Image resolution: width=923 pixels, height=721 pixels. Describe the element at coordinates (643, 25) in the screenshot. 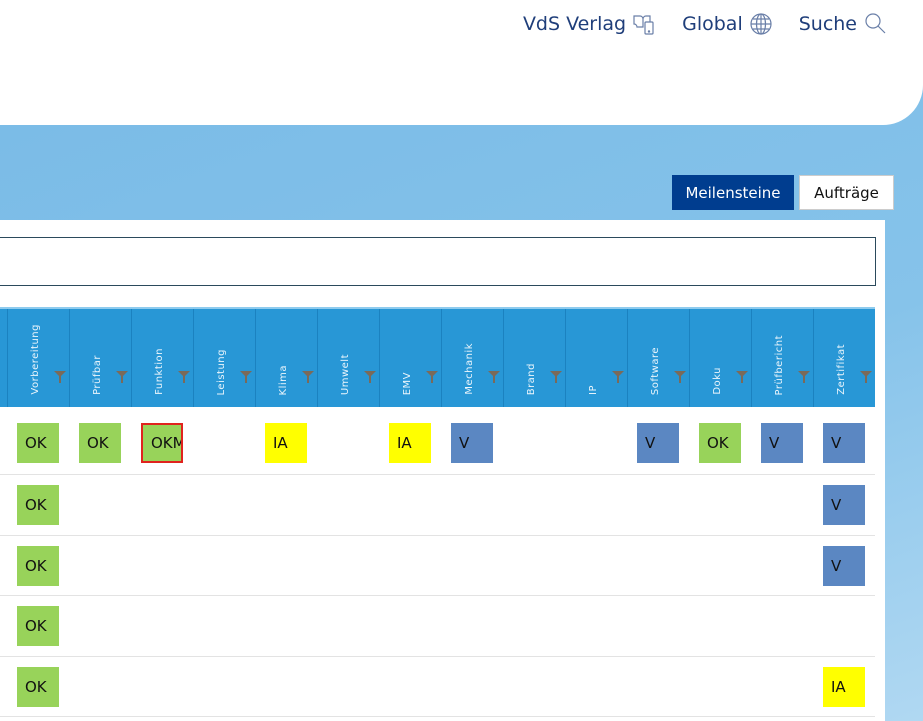

I see `book-tablet-icon` at that location.